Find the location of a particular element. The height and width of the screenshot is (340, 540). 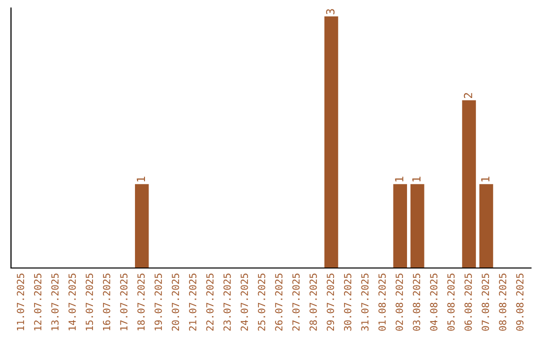

x-tick-label: 15.07.2025 is located at coordinates (90, 302).